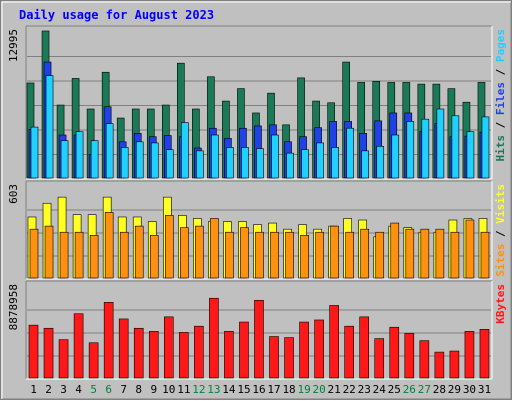 Image resolution: width=512 pixels, height=401 pixels. I want to click on x-tick-label: 8, so click(138, 389).